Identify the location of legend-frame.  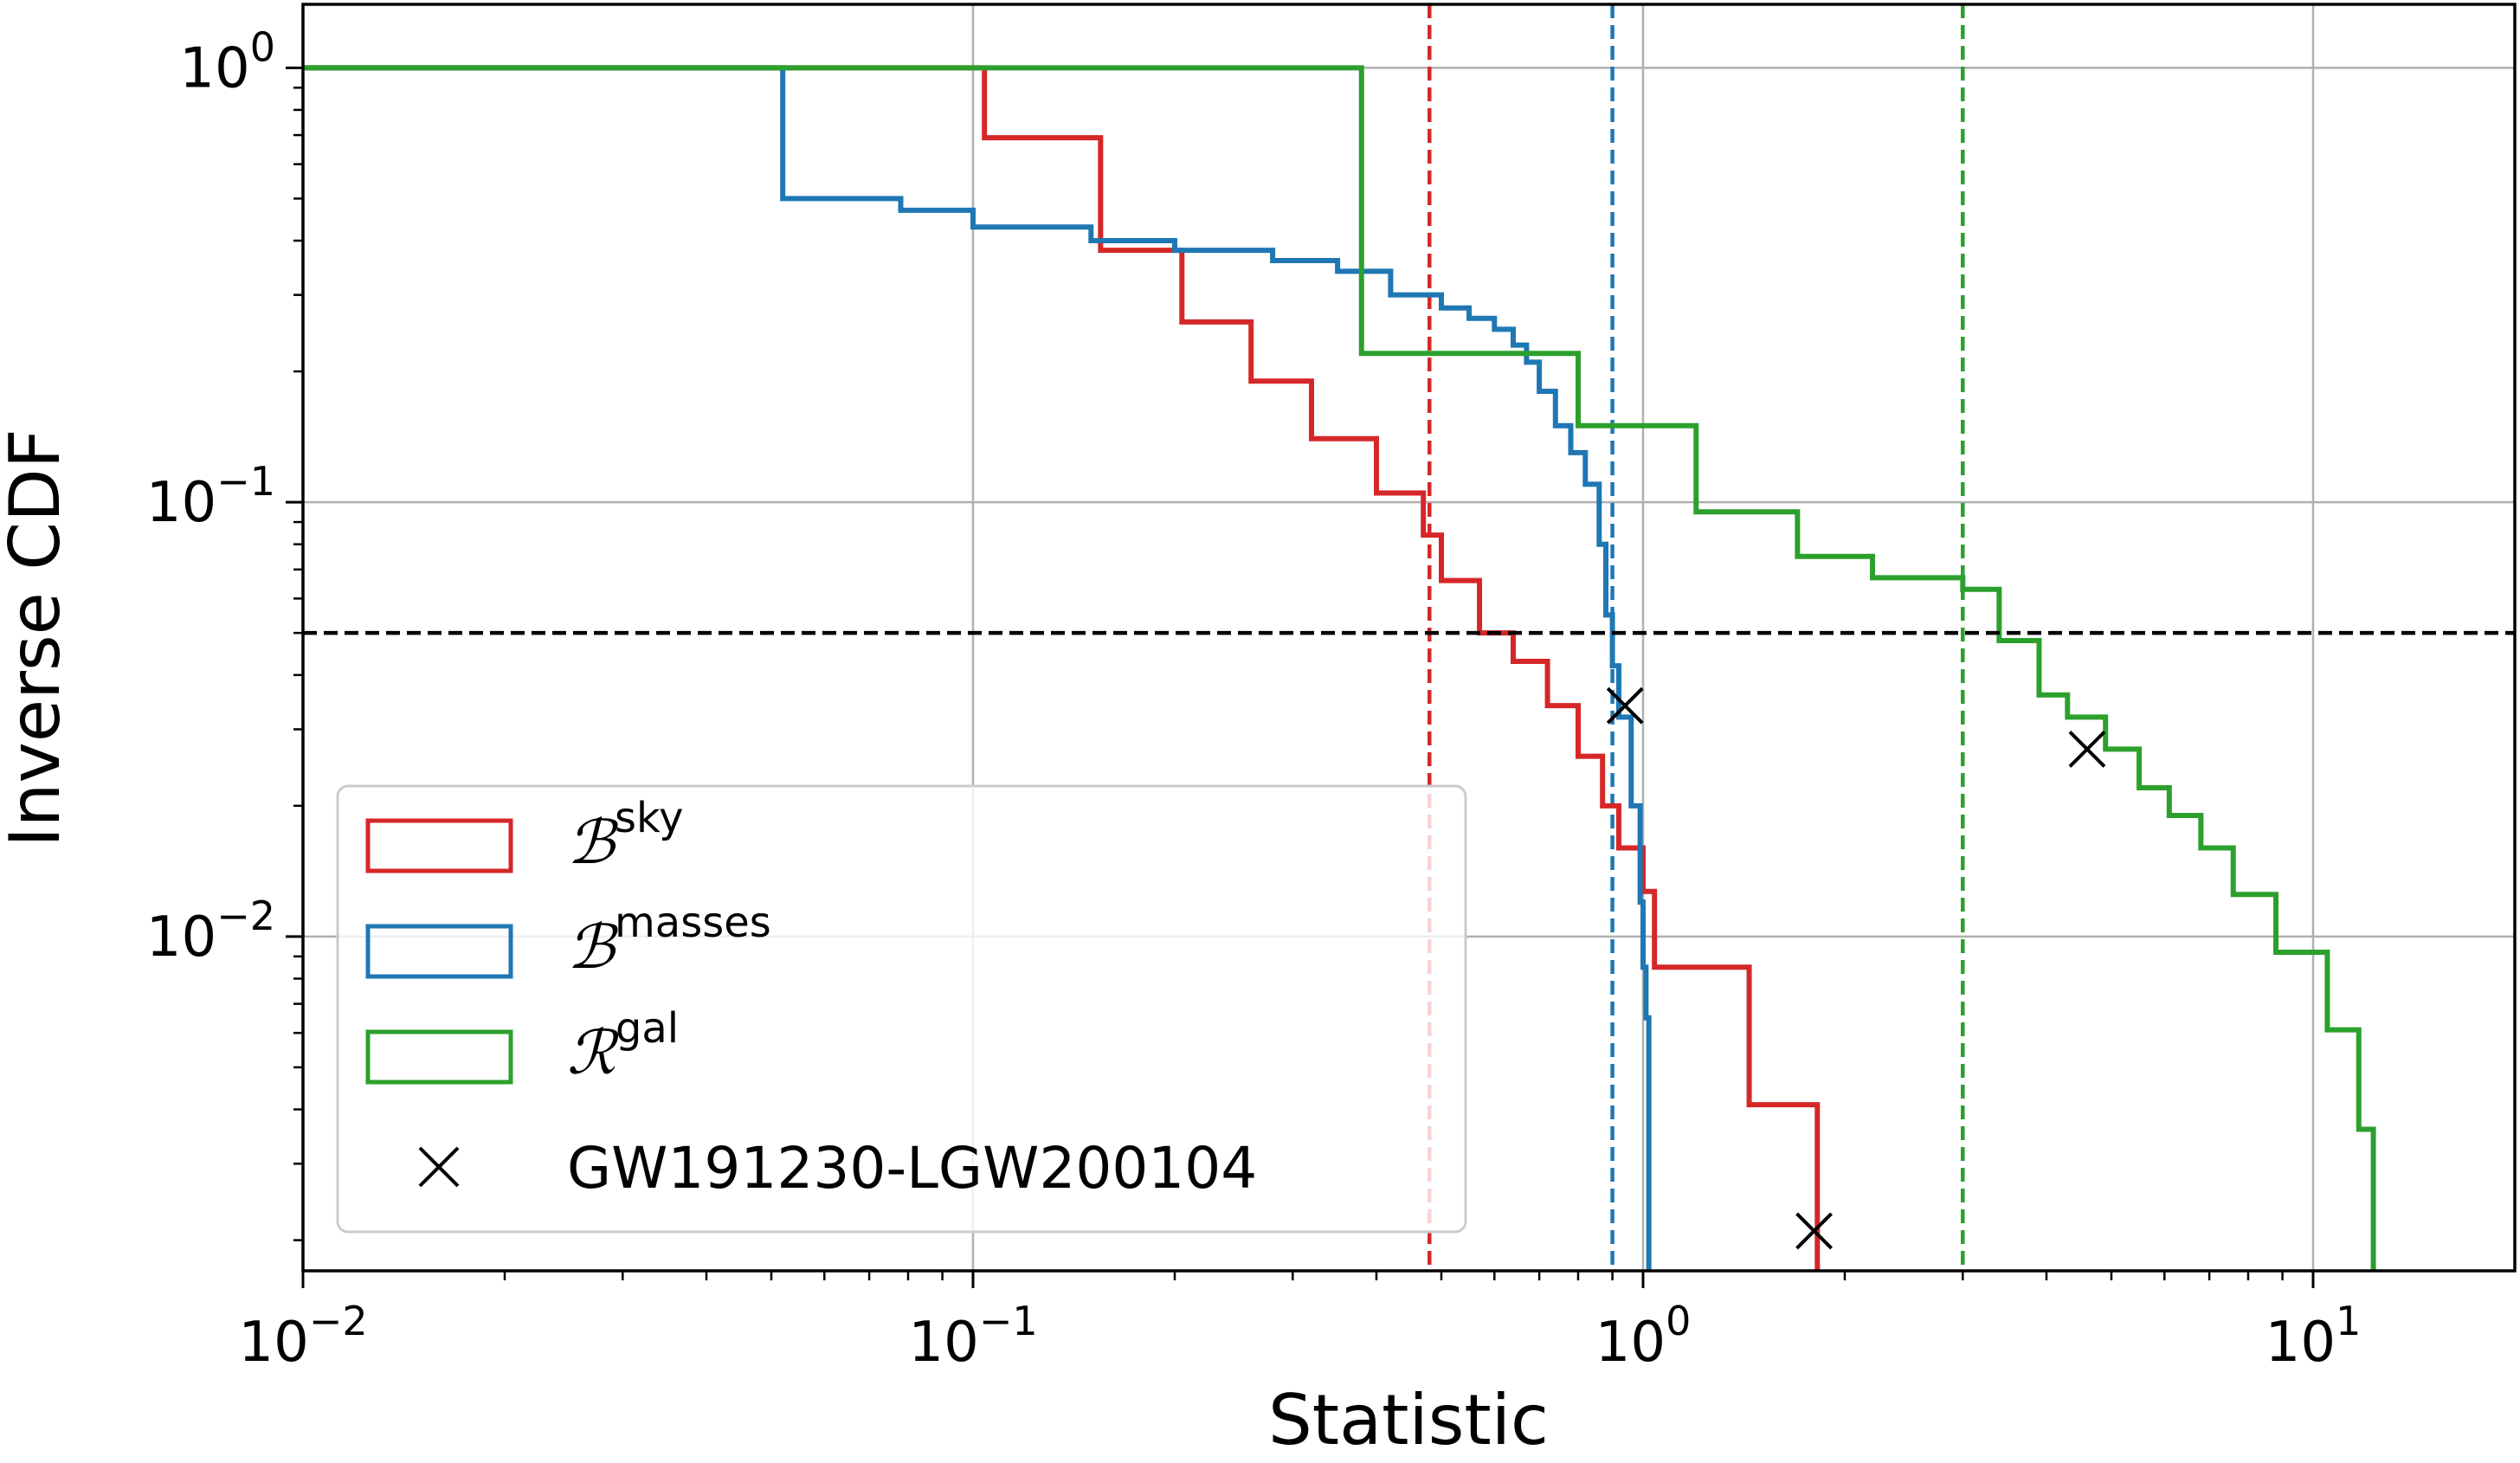
(901, 1009).